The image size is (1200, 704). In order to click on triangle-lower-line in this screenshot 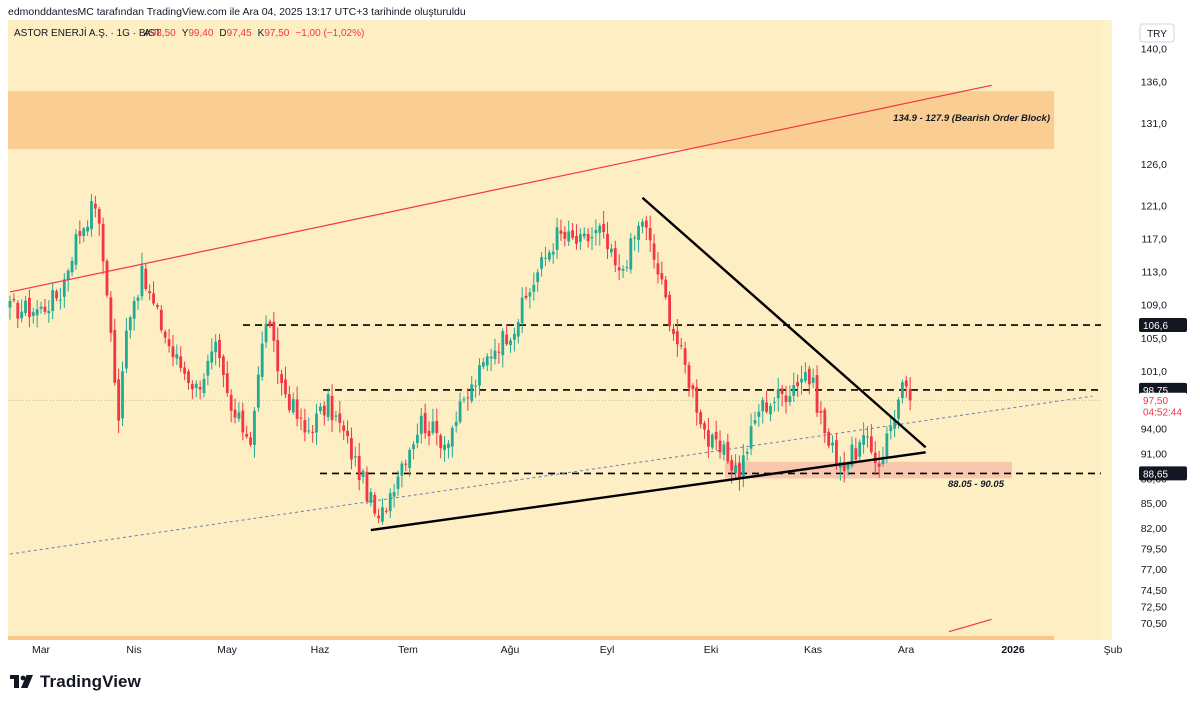, I will do `click(648, 491)`.